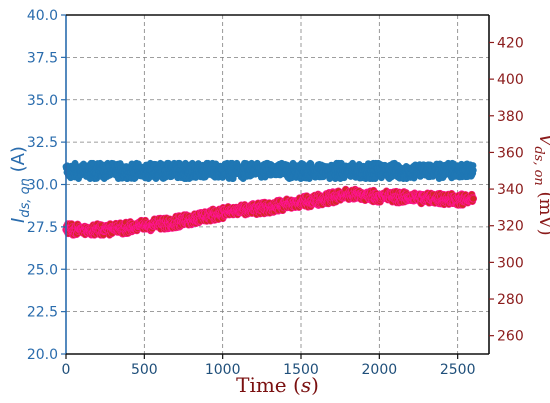 The image size is (550, 403). I want to click on y-right-tick-label: 260, so click(510, 337).